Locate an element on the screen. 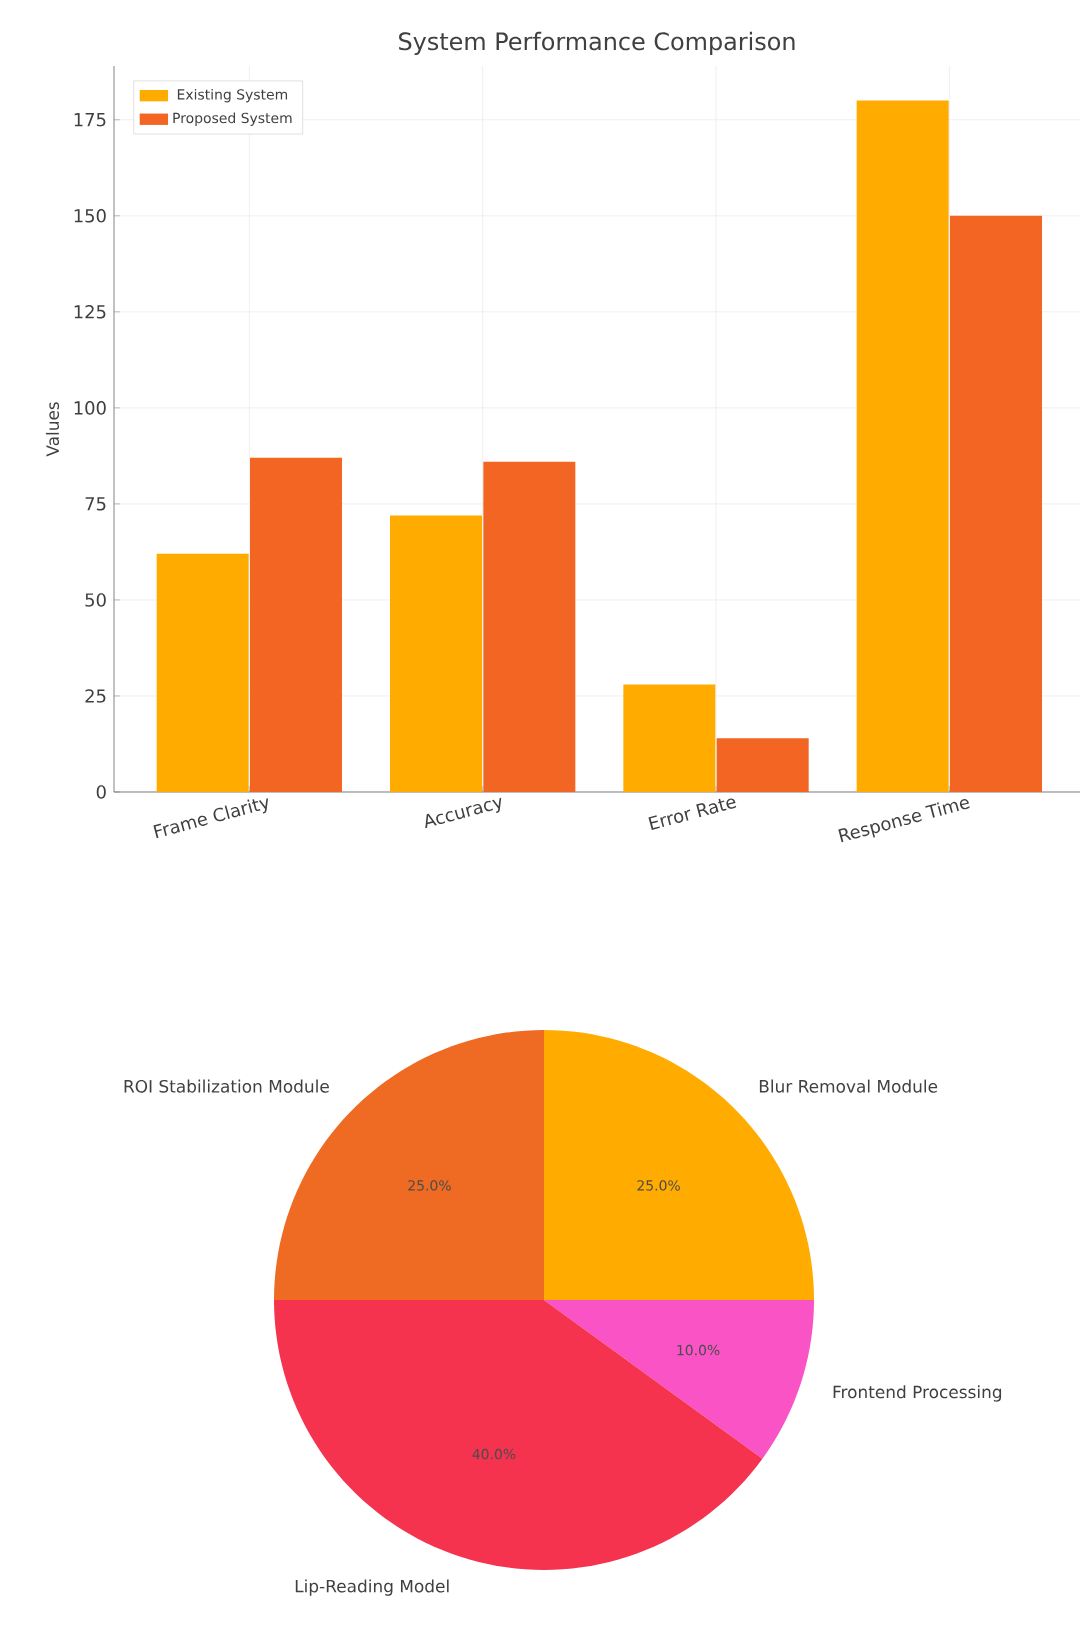 The width and height of the screenshot is (1082, 1632). slice-label: ROI Stabilization Module is located at coordinates (226, 1086).